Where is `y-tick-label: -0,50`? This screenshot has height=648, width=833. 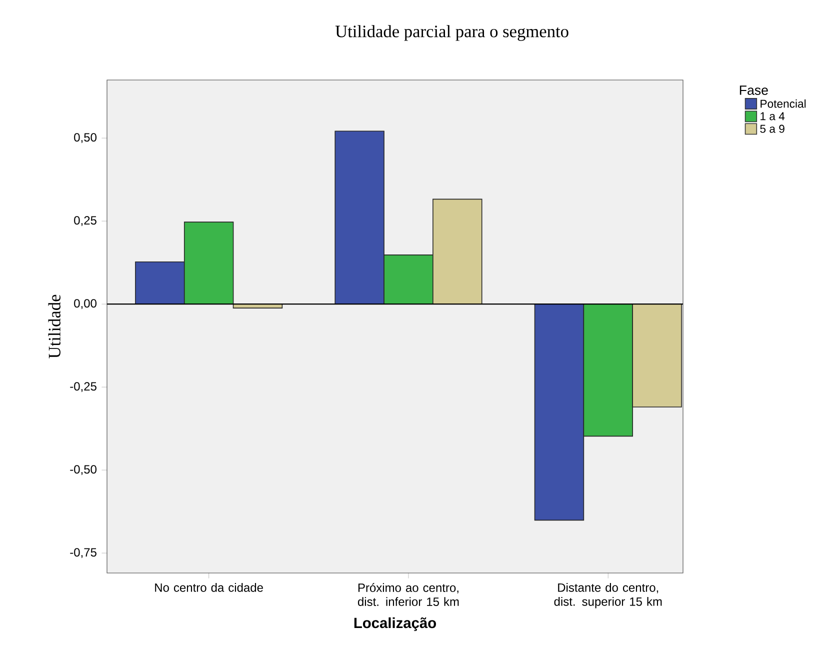 y-tick-label: -0,50 is located at coordinates (83, 470).